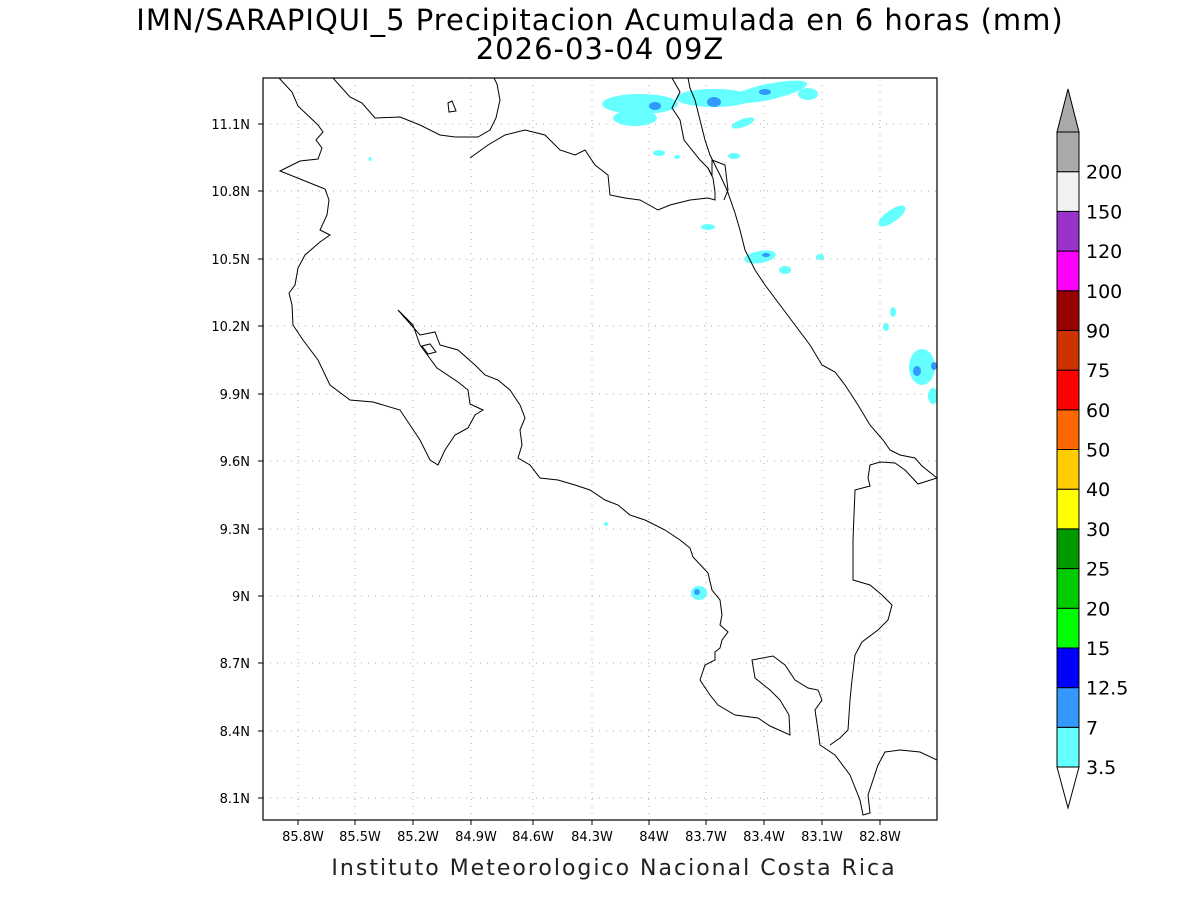 This screenshot has width=1200, height=900. Describe the element at coordinates (1092, 728) in the screenshot. I see `colorbar-label: 7` at that location.